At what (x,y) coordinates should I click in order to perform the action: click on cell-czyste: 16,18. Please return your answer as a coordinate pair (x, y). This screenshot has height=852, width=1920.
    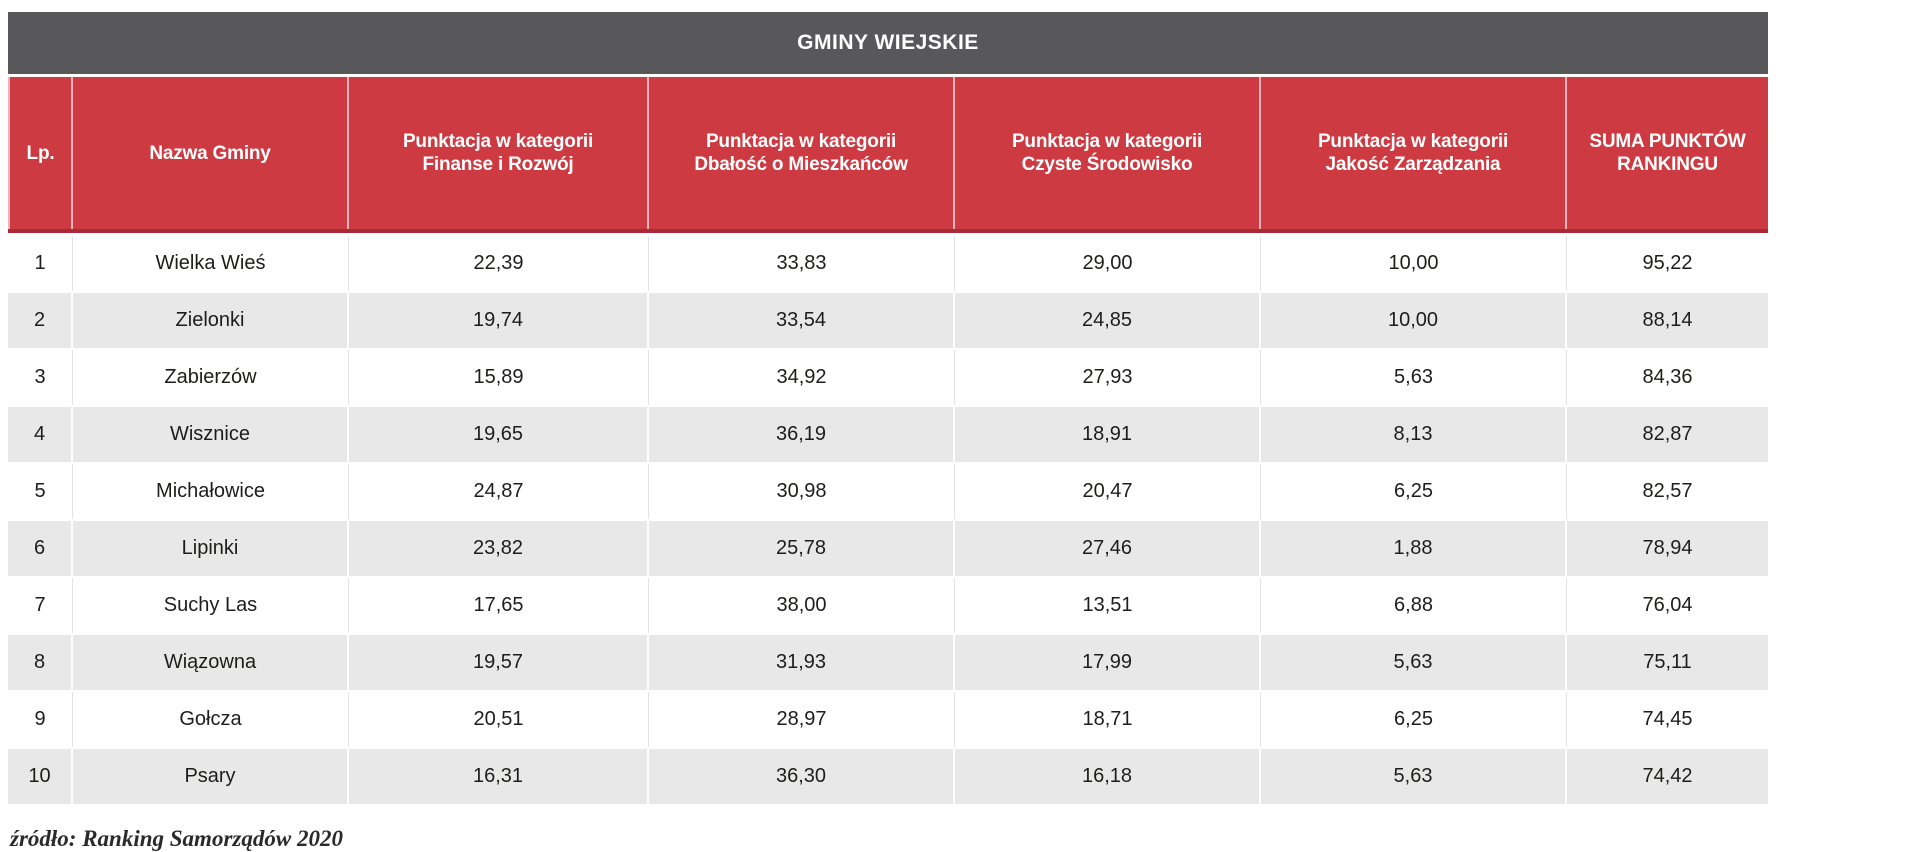
    Looking at the image, I should click on (1108, 776).